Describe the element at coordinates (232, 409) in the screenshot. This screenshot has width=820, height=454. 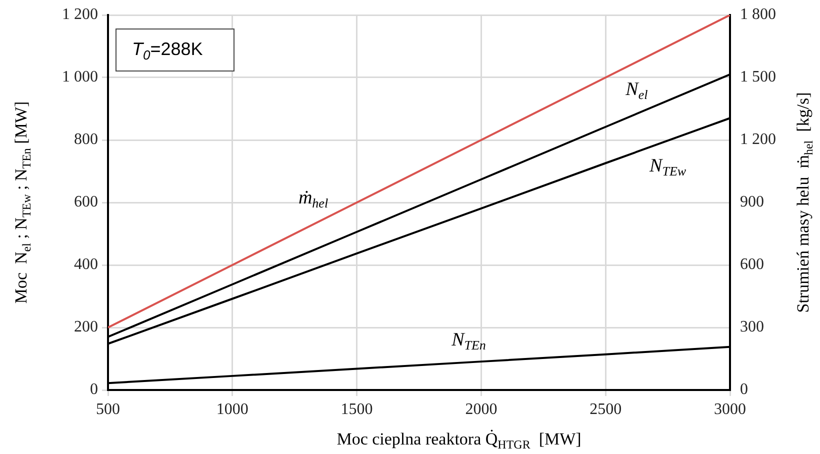
I see `x-tick-label: 1000` at that location.